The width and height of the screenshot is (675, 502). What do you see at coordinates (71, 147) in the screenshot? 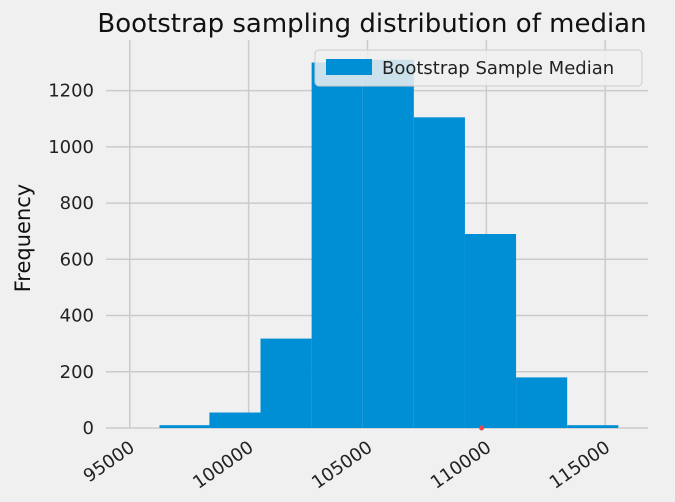
I see `y-tick-label: 1000` at bounding box center [71, 147].